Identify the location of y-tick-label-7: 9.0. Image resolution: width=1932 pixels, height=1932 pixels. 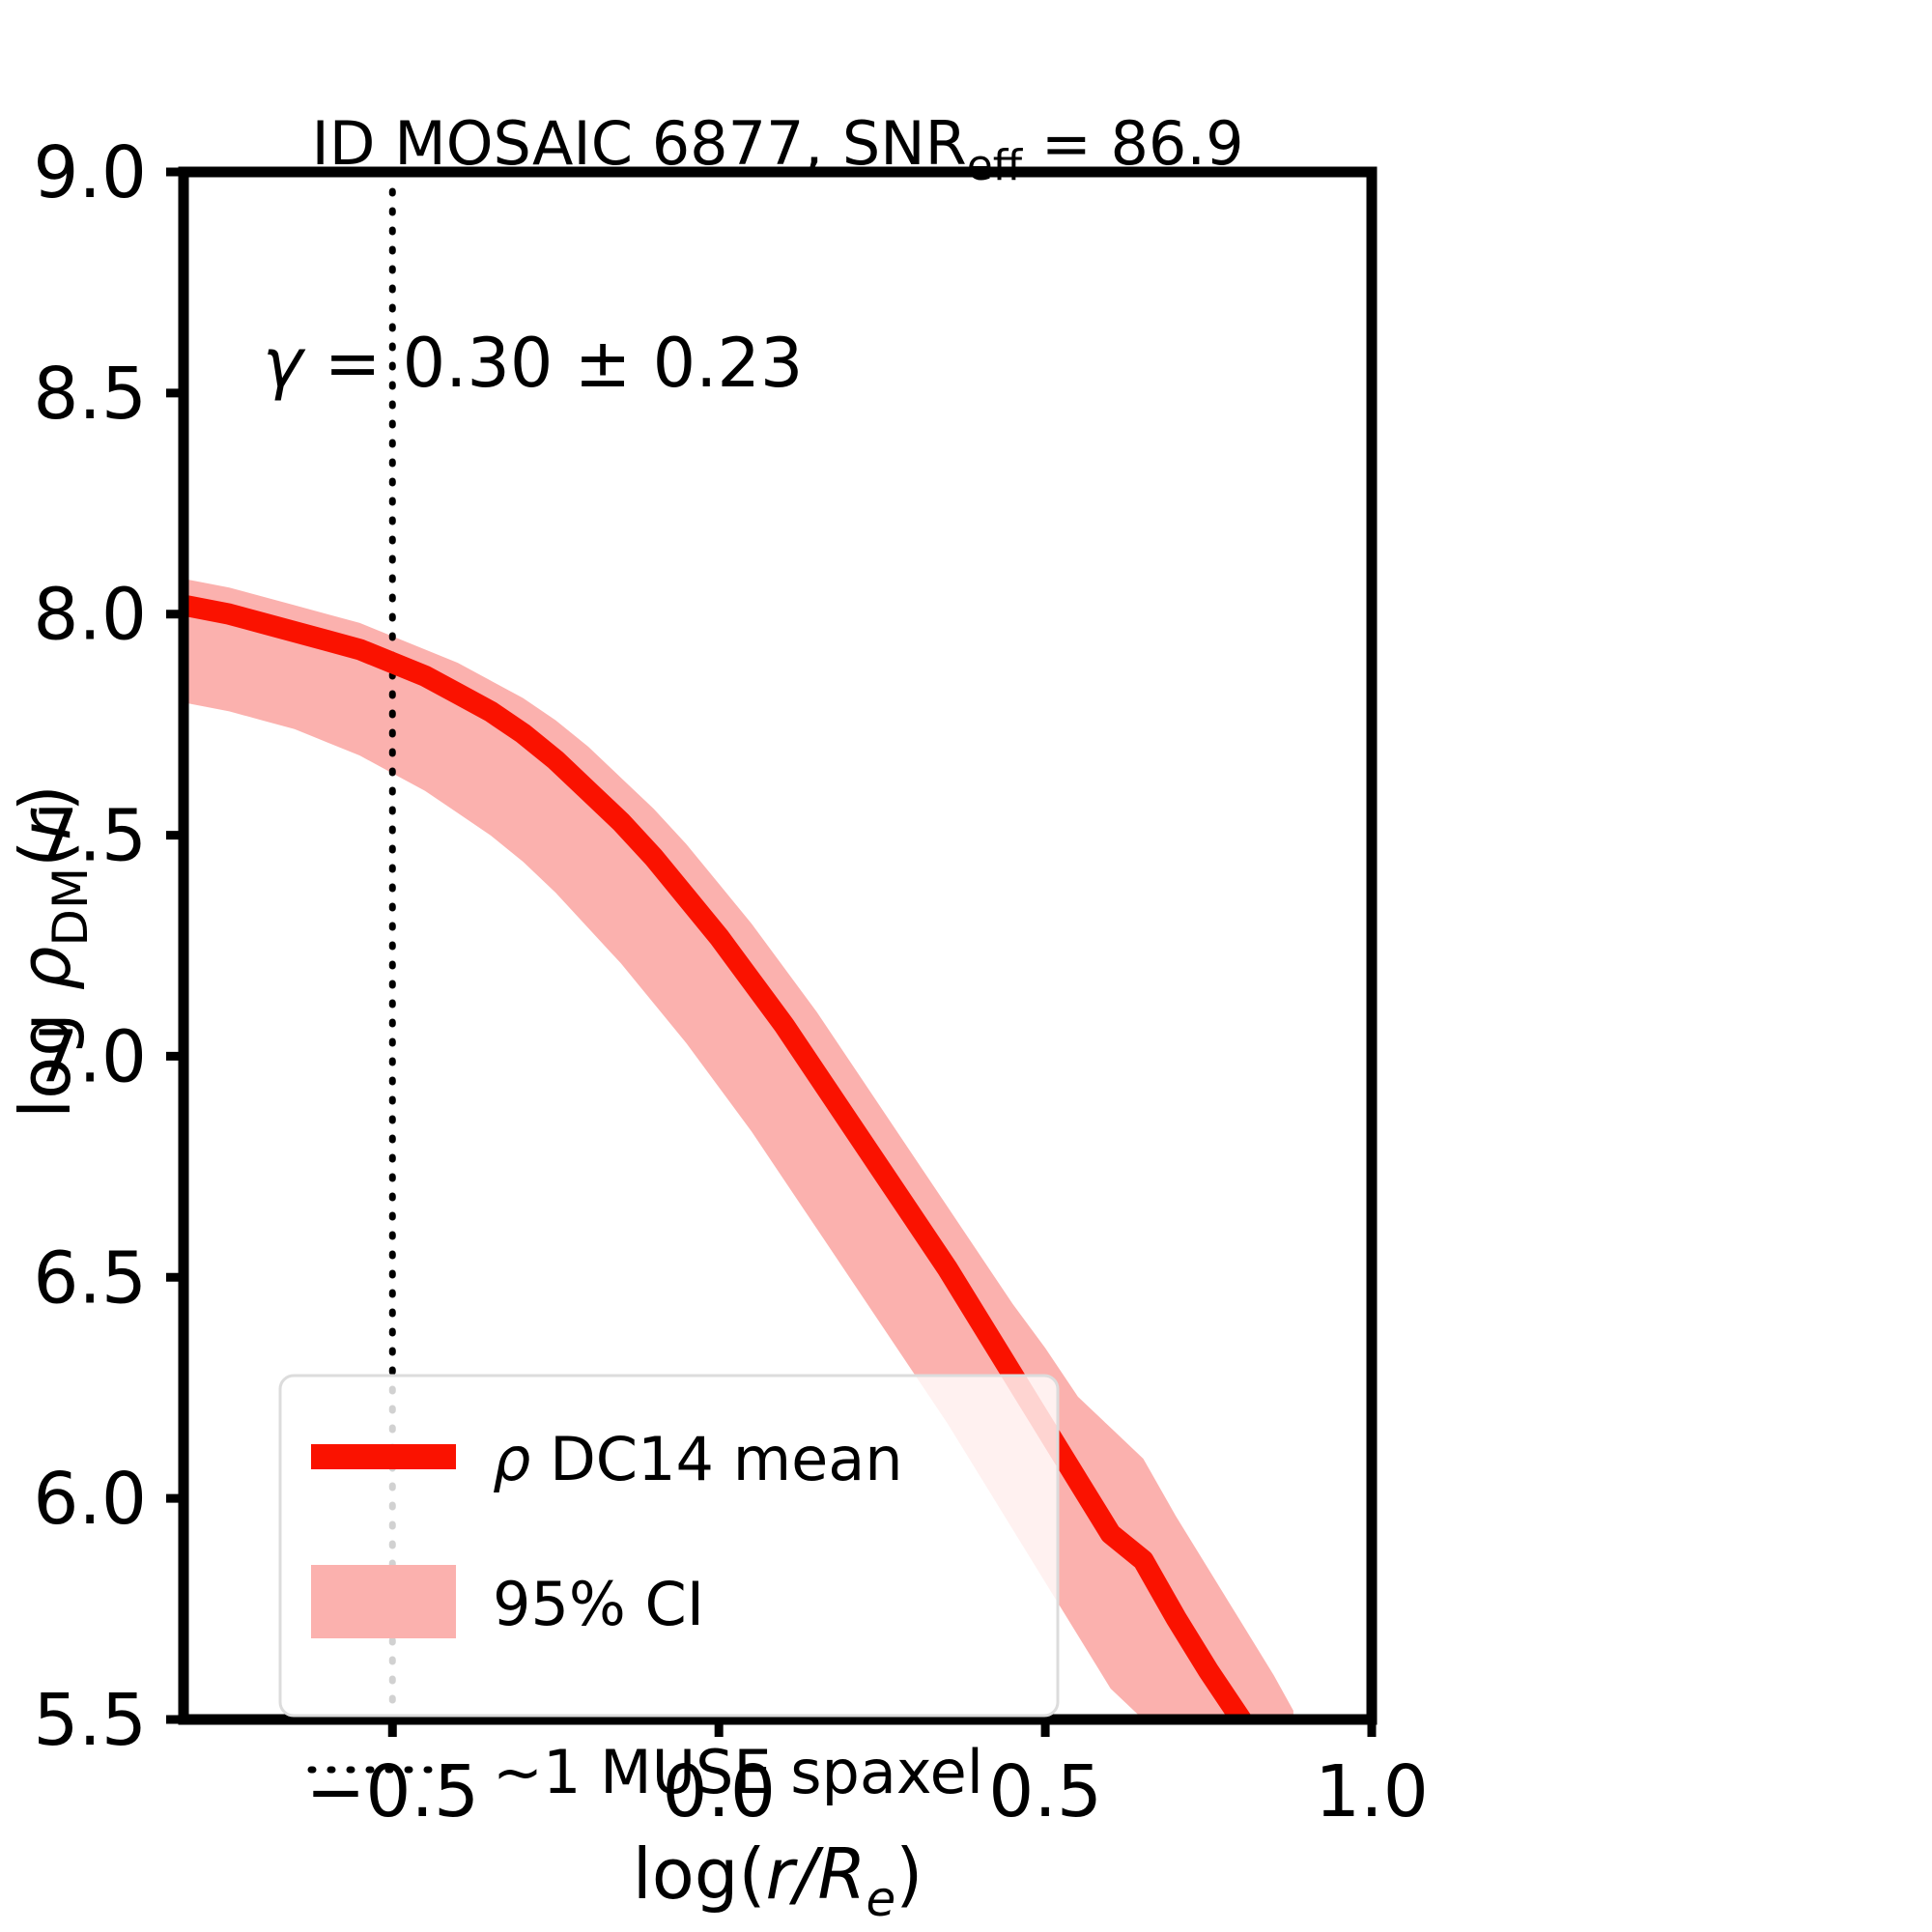
(90, 172).